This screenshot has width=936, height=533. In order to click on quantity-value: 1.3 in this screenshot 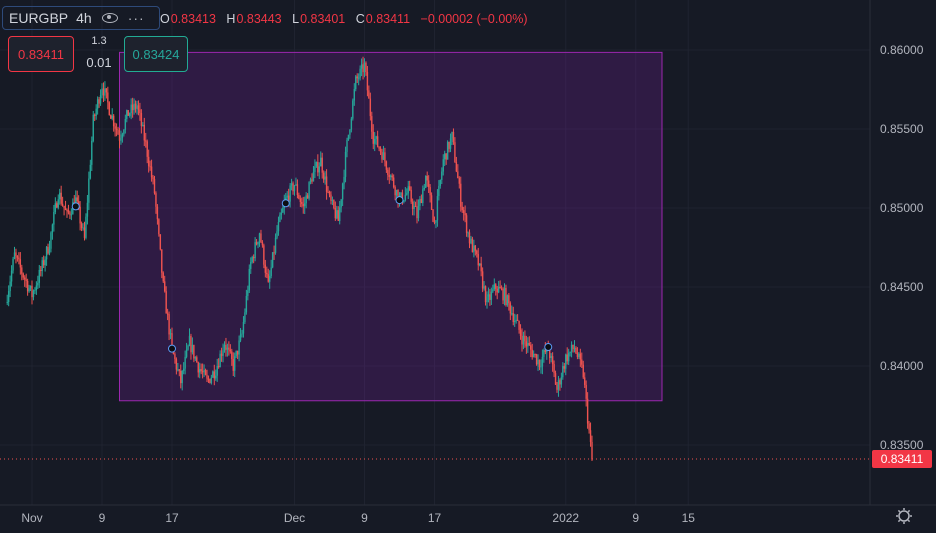, I will do `click(99, 41)`.